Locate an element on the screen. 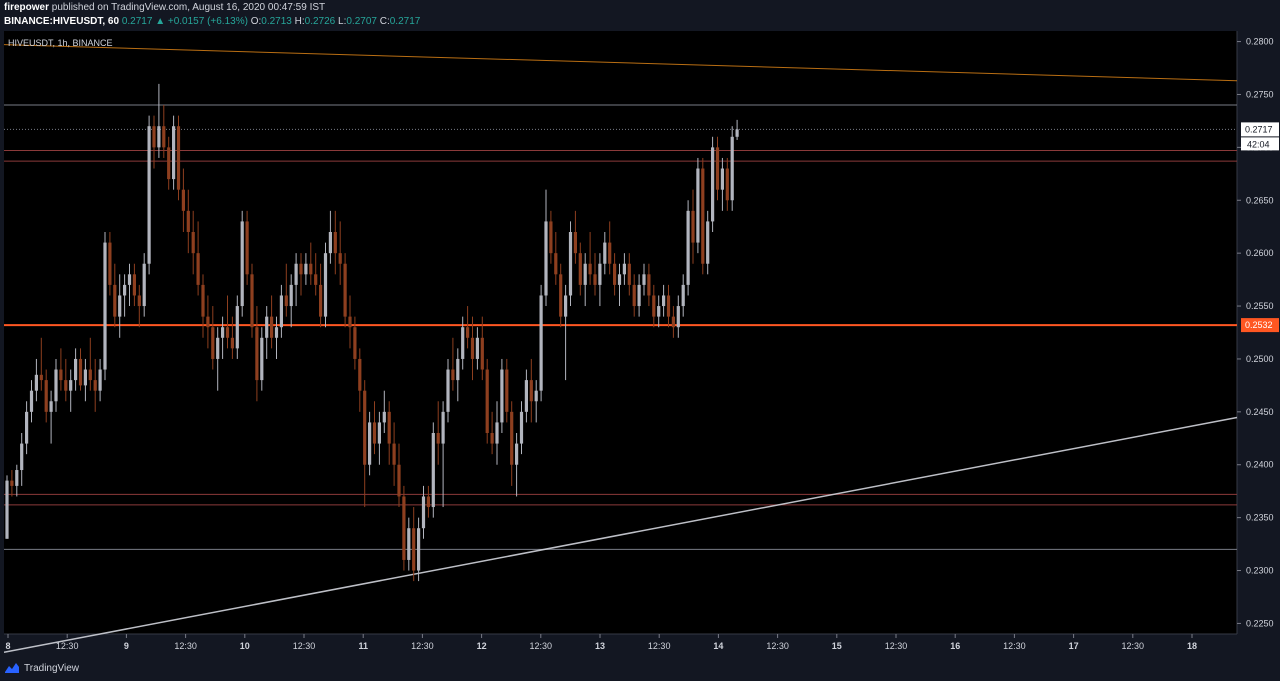 This screenshot has width=1280, height=681. y-tick-label: 0.2550 is located at coordinates (1260, 306).